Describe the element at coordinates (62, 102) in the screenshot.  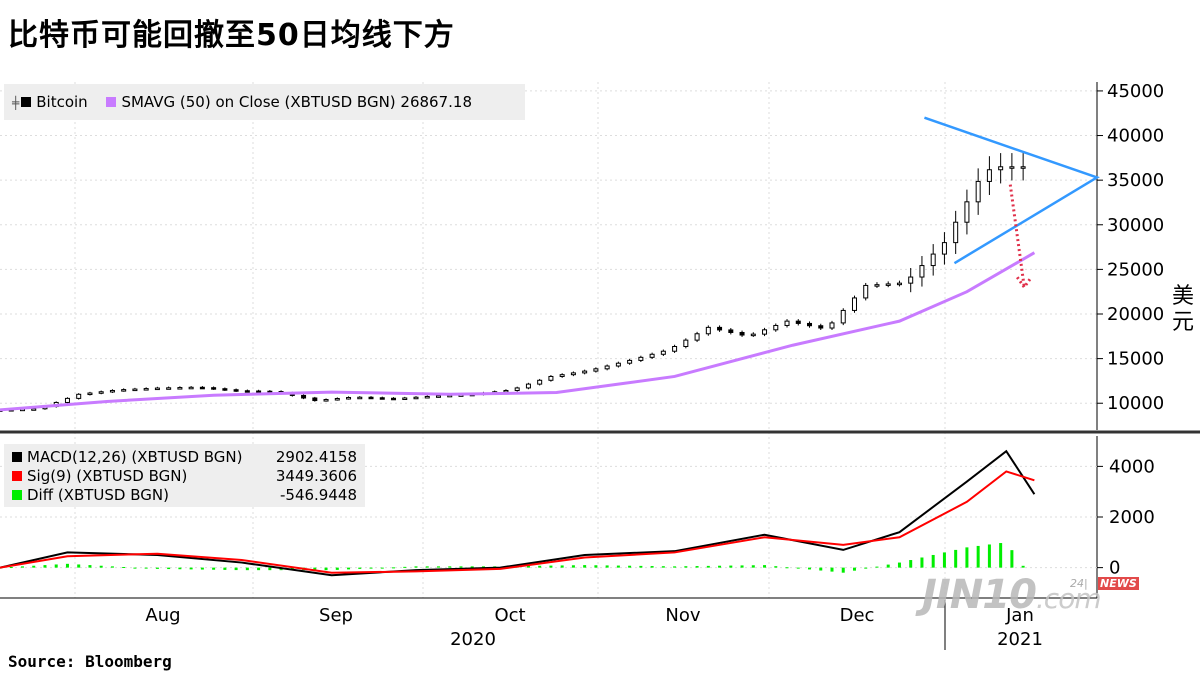
I see `bitcoin-legend-label: Bitcoin` at that location.